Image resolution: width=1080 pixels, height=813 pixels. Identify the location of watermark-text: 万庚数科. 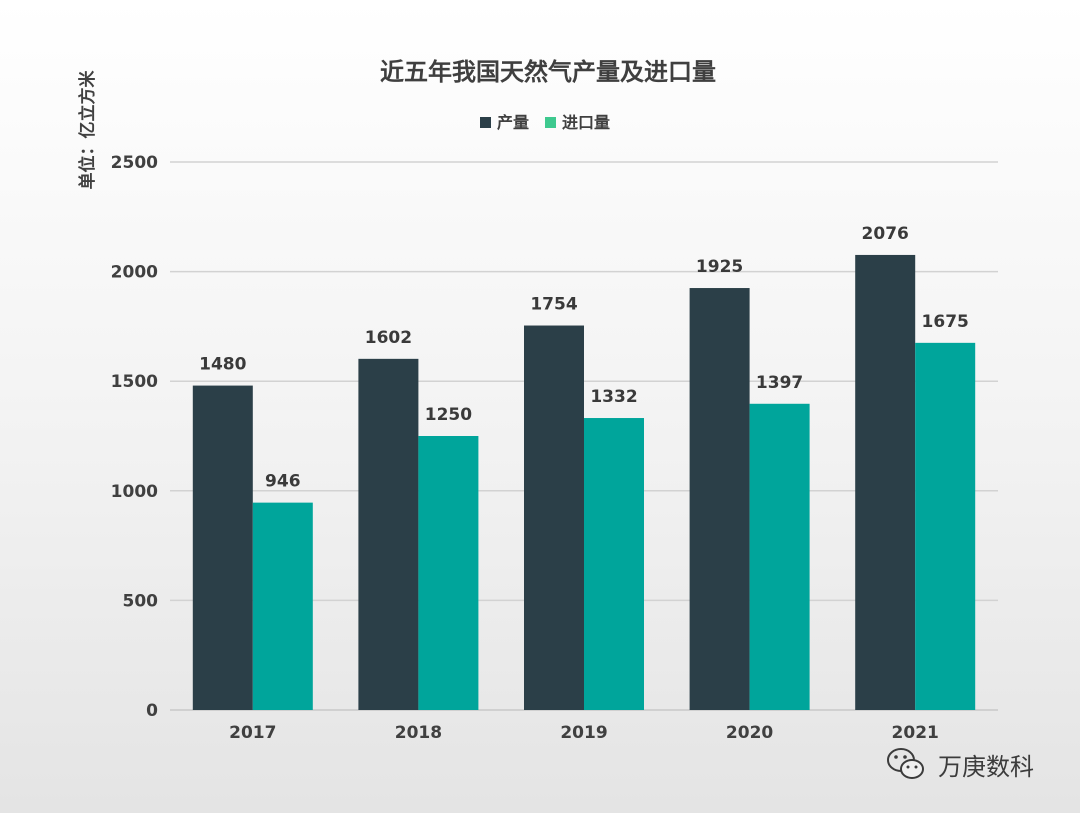
(986, 767).